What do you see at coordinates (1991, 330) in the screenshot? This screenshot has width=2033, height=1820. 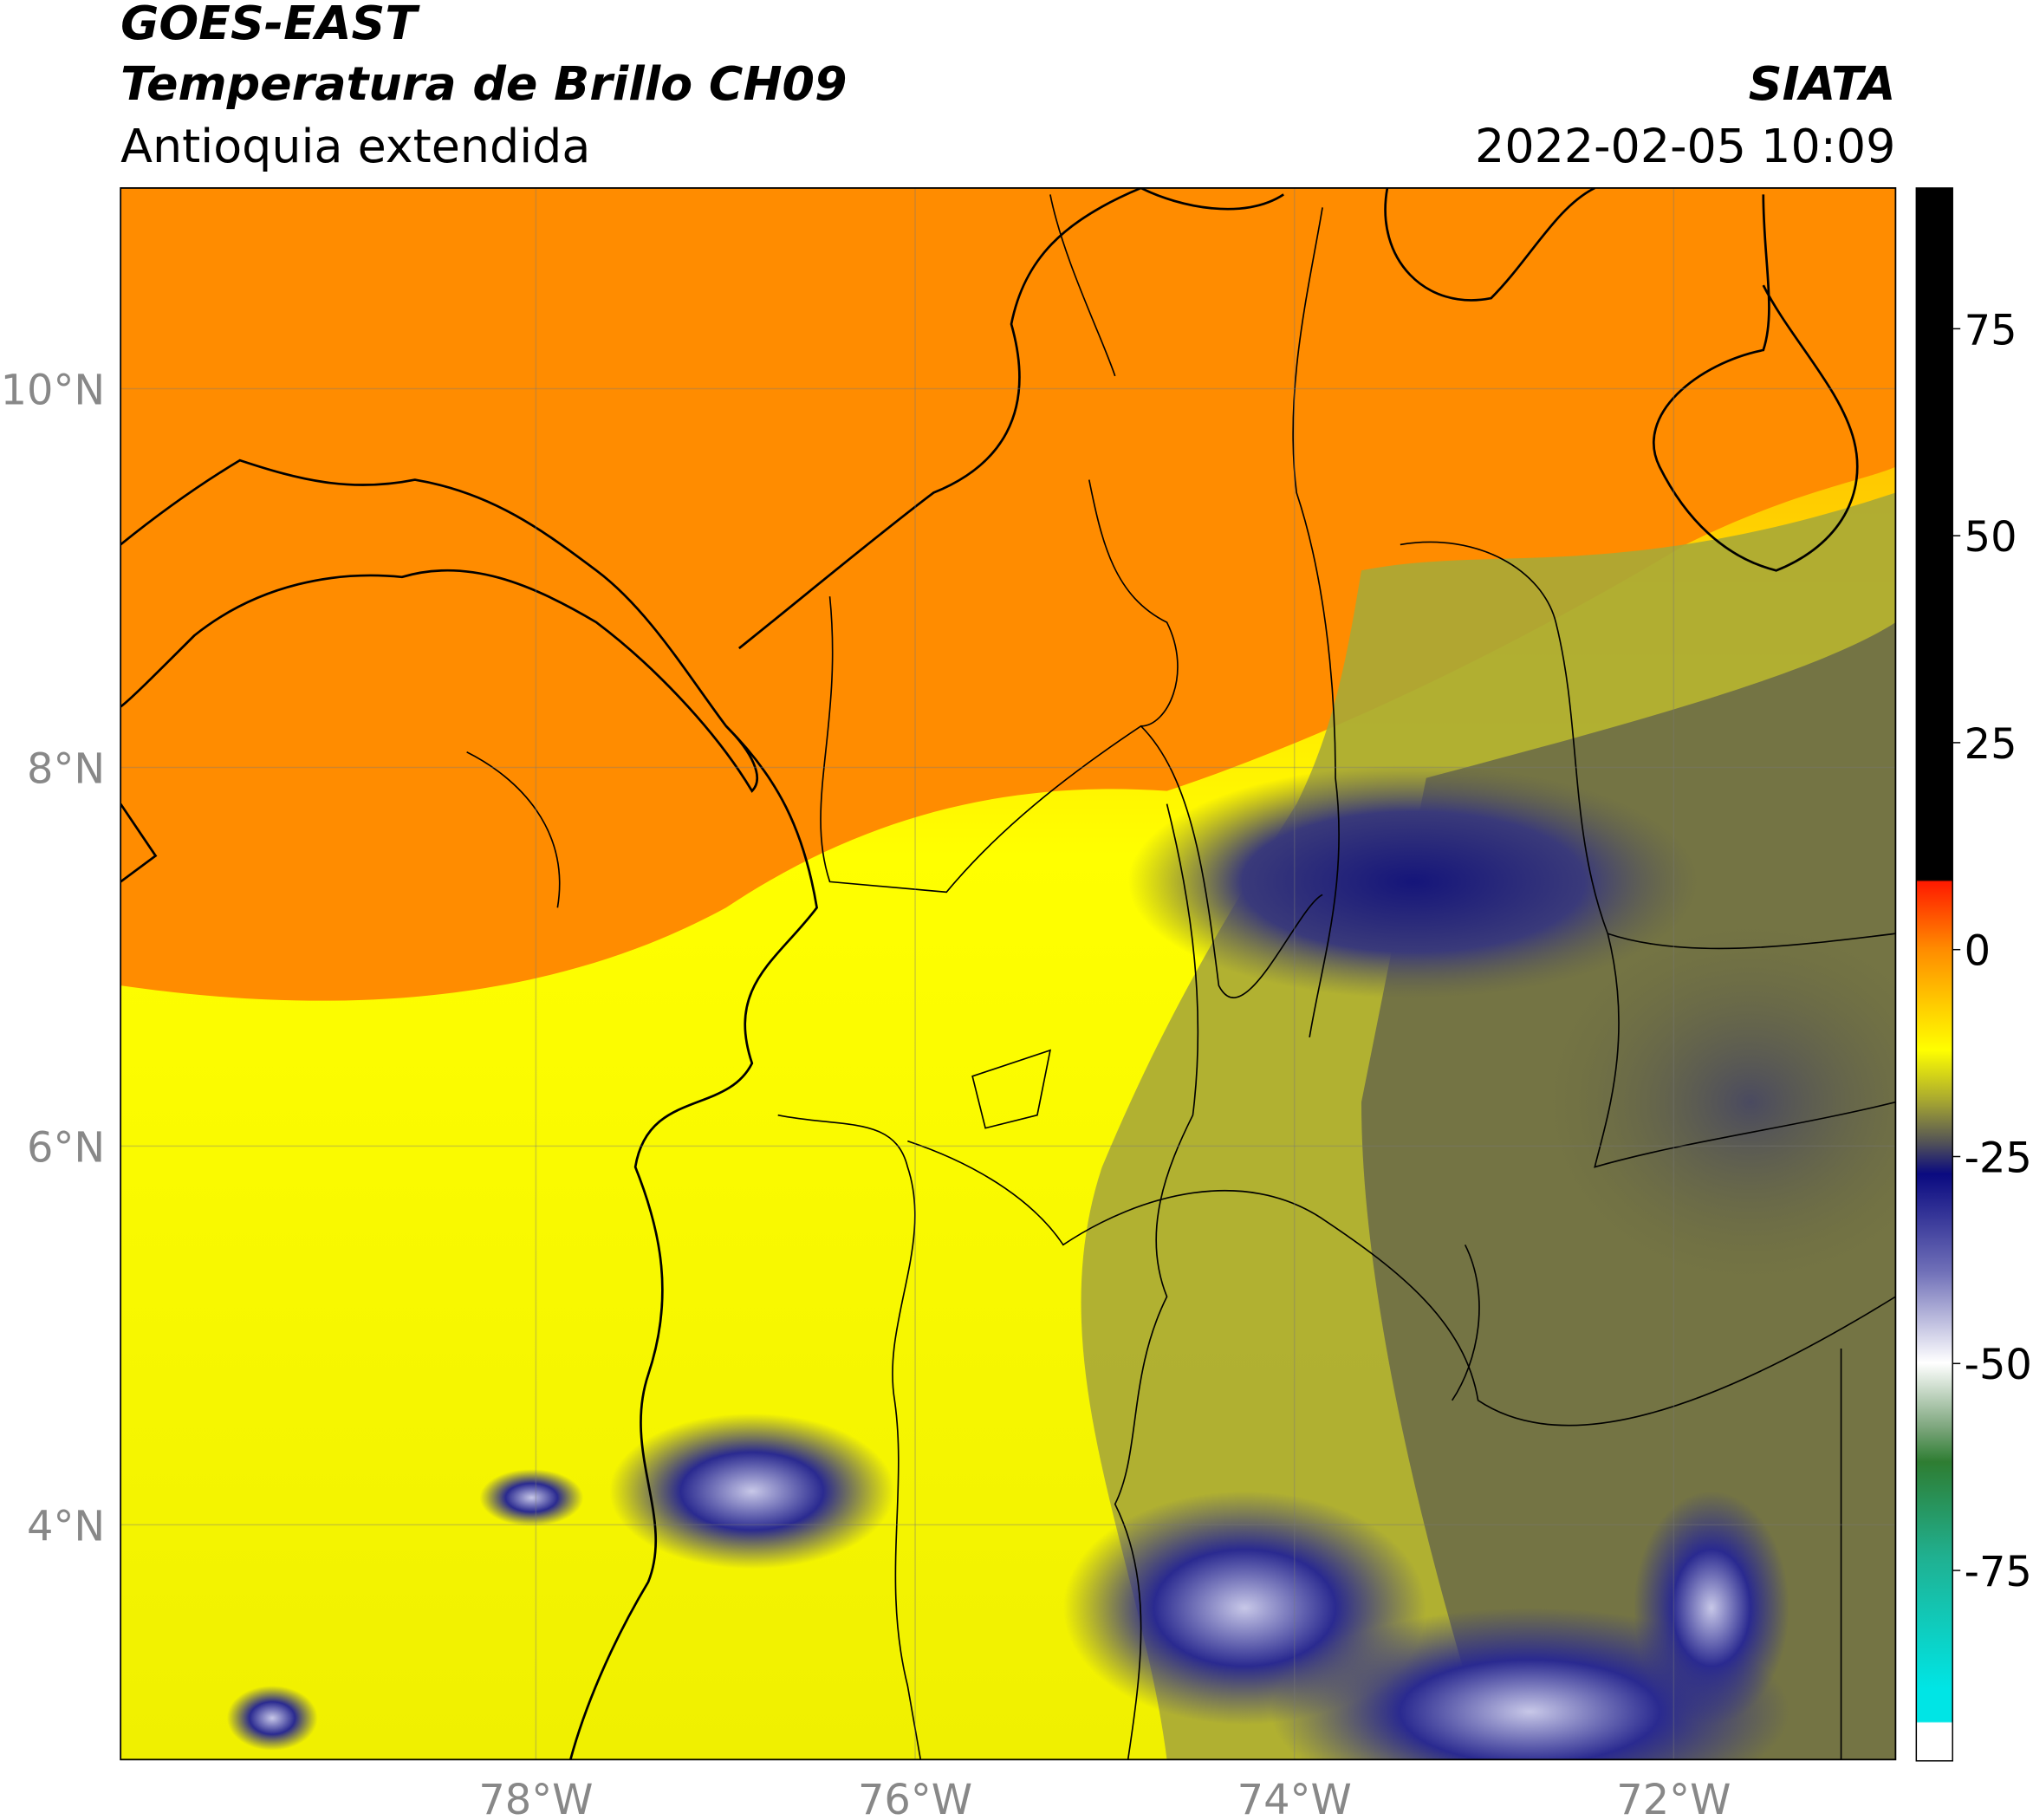 I see `colorbar-tick-label: 75` at bounding box center [1991, 330].